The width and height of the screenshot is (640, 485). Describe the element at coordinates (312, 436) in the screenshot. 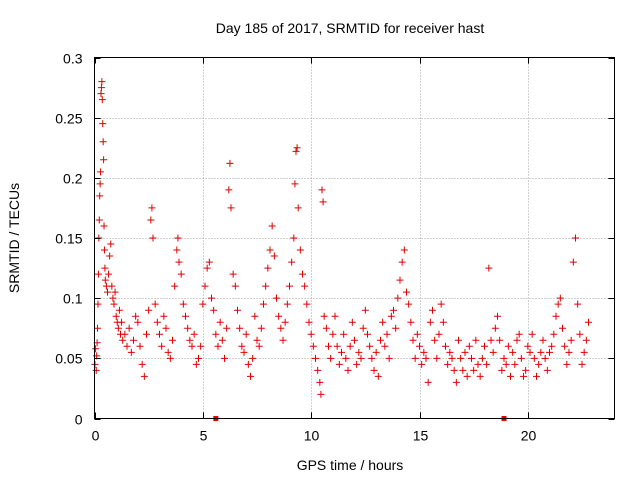

I see `x-tick-label: 10` at that location.